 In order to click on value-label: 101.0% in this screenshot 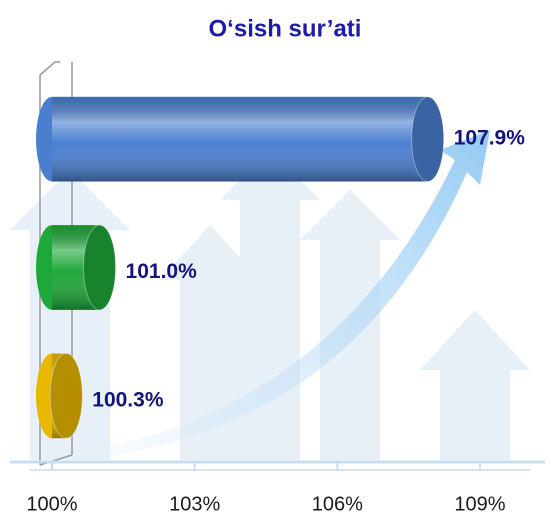, I will do `click(162, 271)`.